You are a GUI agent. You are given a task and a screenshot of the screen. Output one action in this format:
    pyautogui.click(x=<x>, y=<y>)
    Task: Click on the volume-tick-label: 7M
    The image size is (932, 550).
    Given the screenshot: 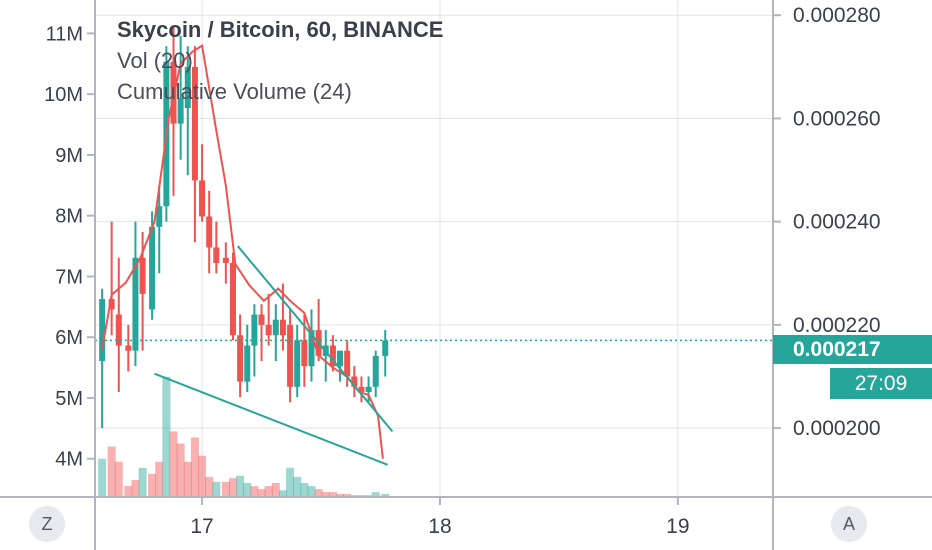 What is the action you would take?
    pyautogui.click(x=69, y=277)
    